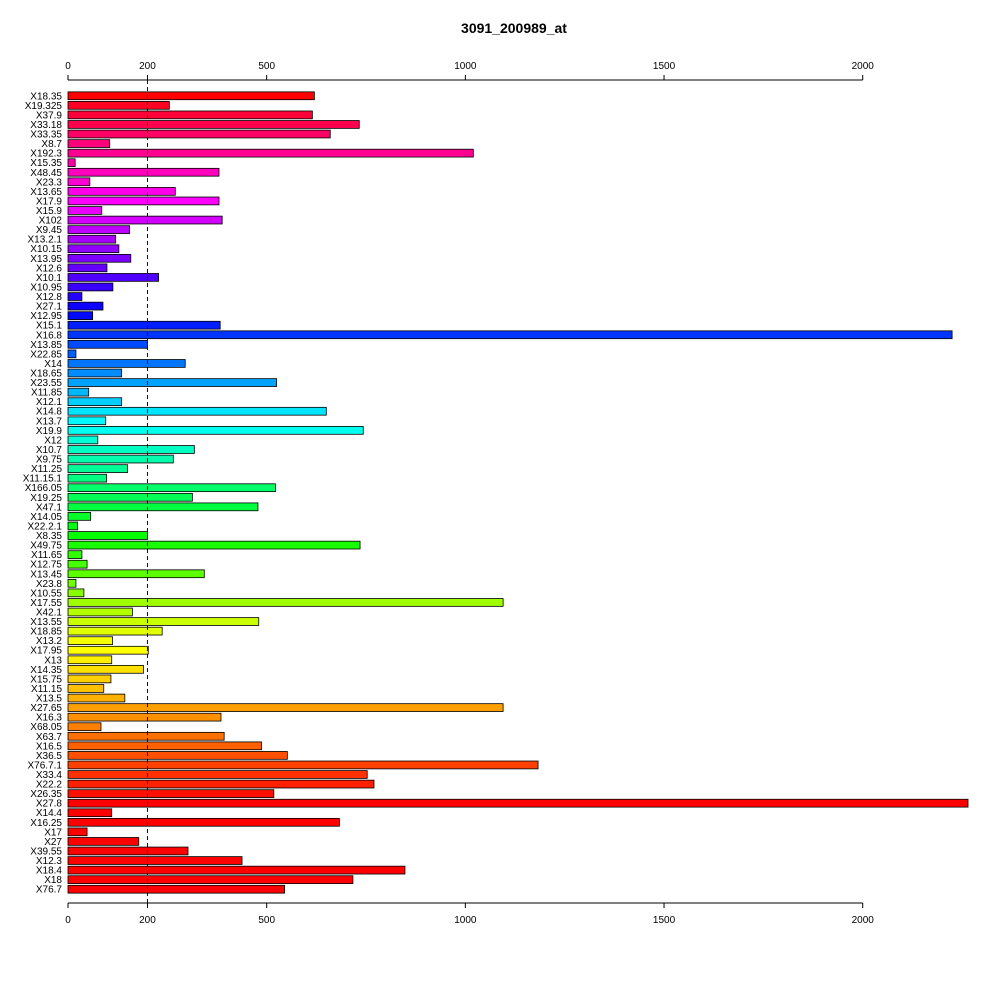  What do you see at coordinates (46, 173) in the screenshot?
I see `category-label: X48.45` at bounding box center [46, 173].